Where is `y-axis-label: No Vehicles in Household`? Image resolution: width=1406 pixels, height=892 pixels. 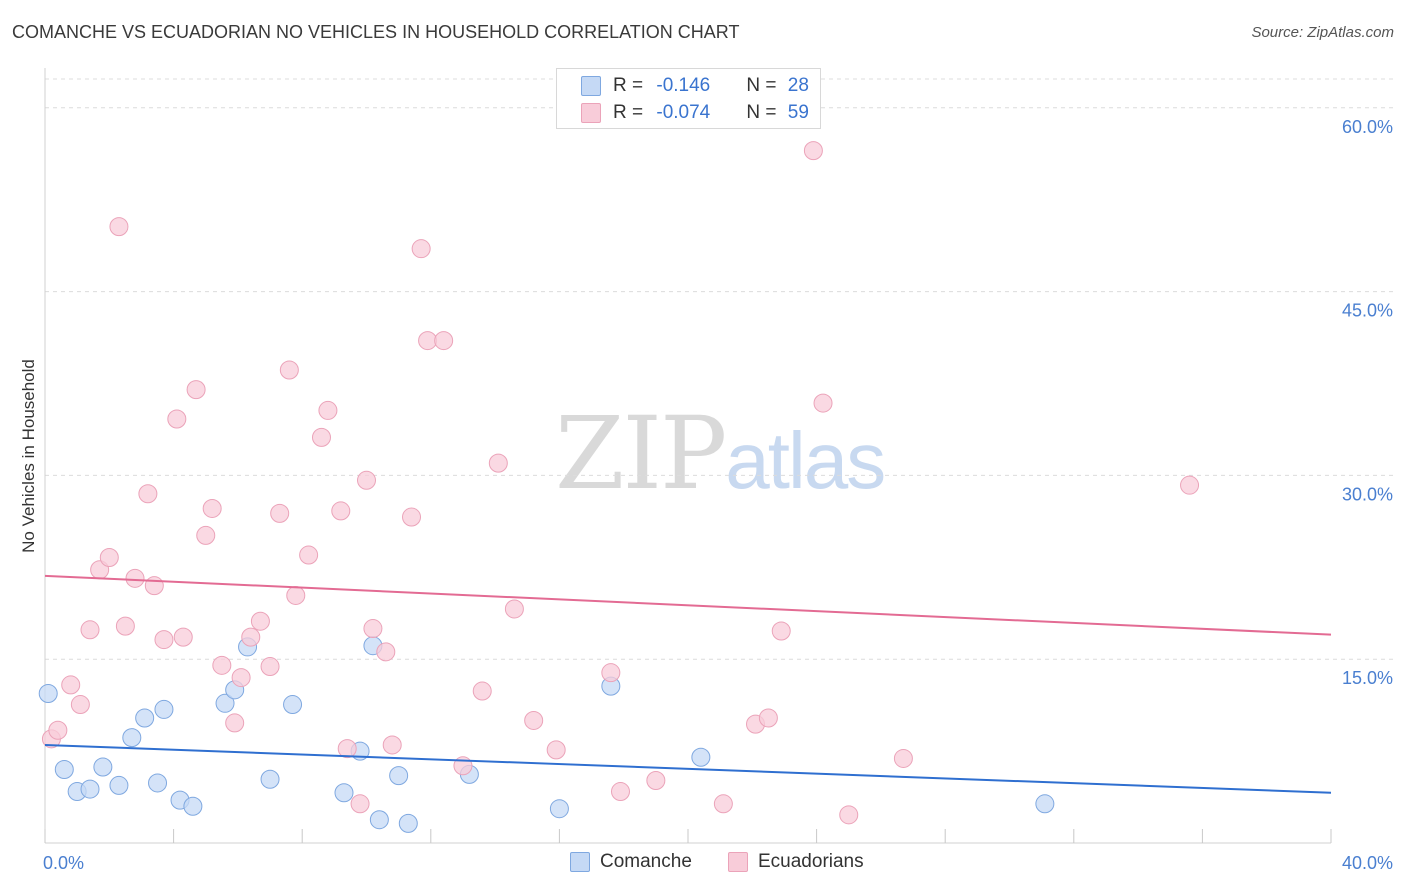
y-axis-label: No Vehicles in Household is located at coordinates (28, 456).